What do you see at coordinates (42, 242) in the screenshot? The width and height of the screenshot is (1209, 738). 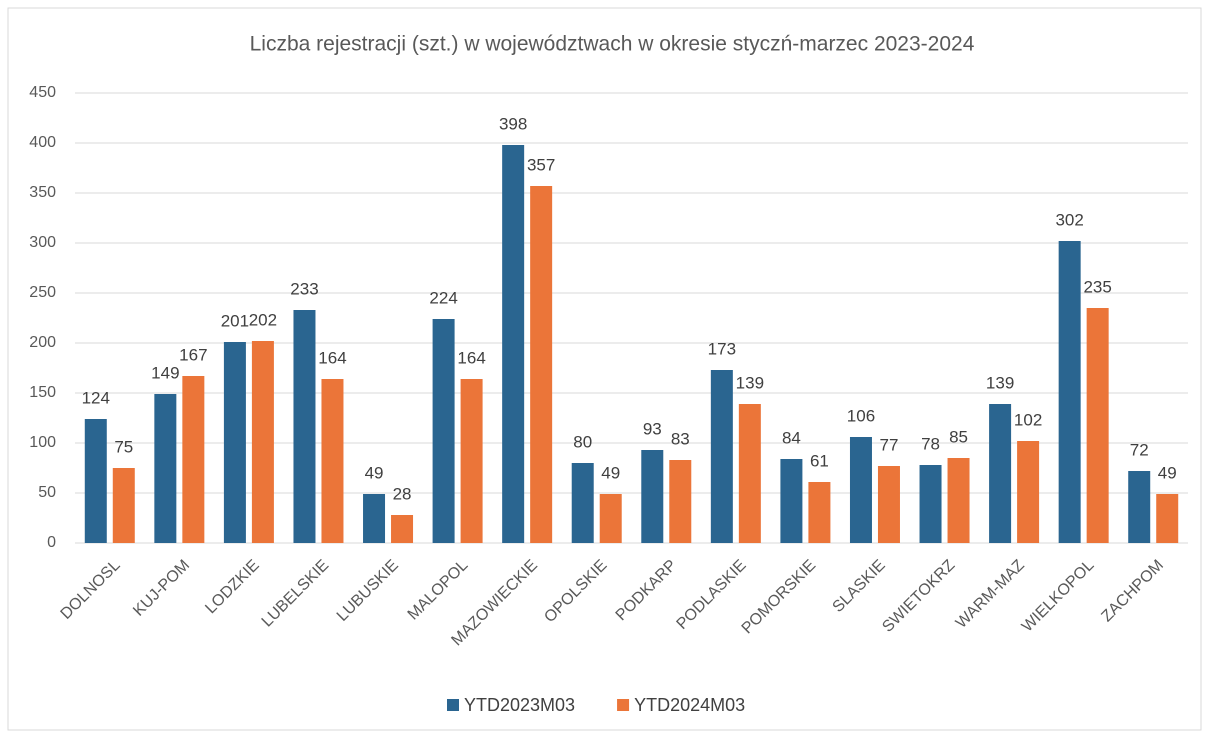 I see `y-tick-label: 300` at bounding box center [42, 242].